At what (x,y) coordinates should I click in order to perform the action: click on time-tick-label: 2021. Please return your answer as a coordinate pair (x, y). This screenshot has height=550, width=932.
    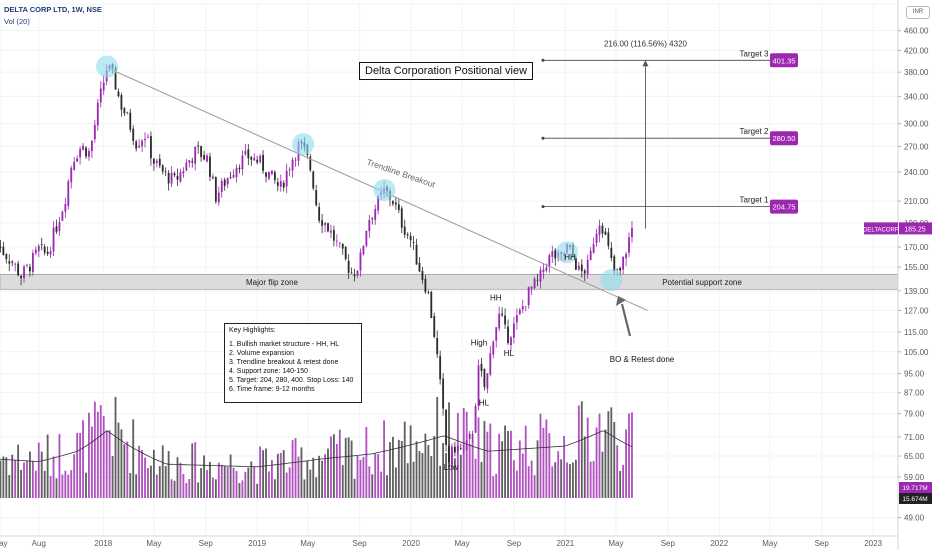
    Looking at the image, I should click on (565, 543).